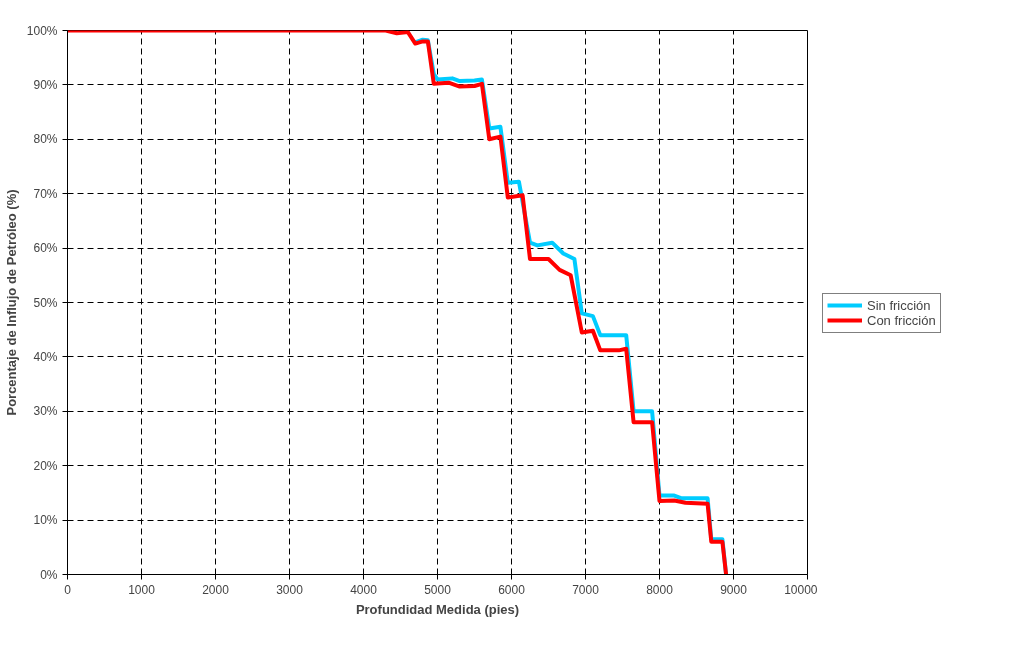 This screenshot has height=648, width=1036. Describe the element at coordinates (11, 302) in the screenshot. I see `y-axis-title: Porcentaje de Influjo de Petróleo (%)` at that location.